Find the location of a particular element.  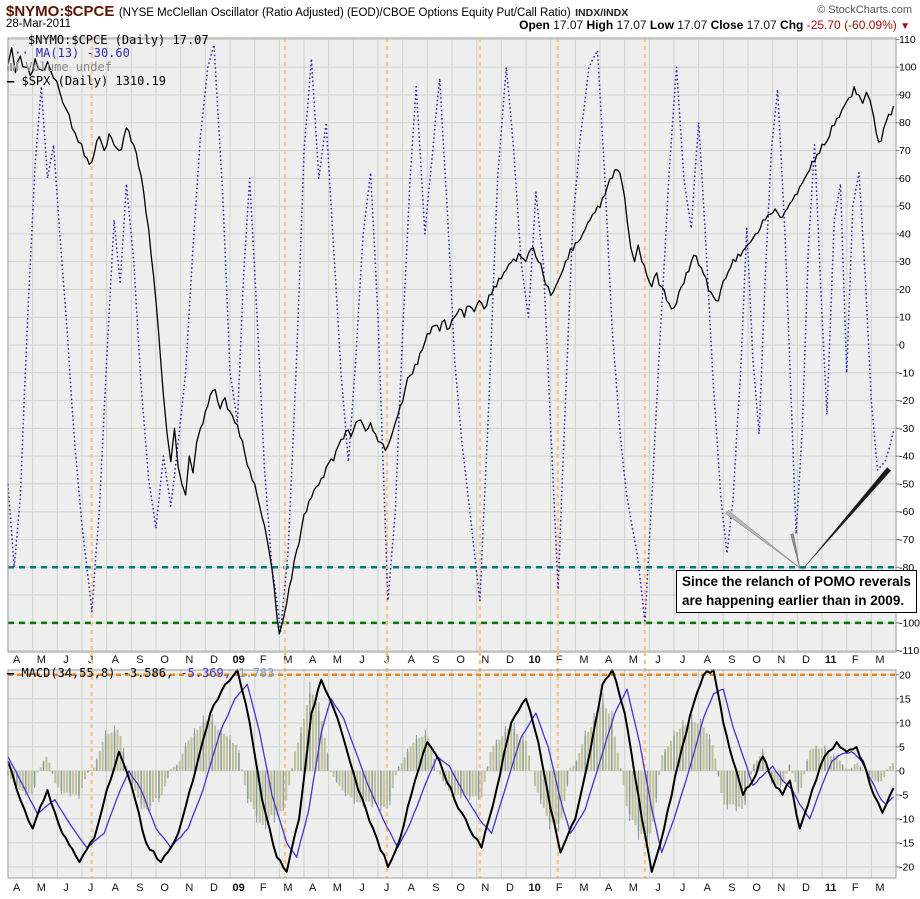

y-axis-label: 40 is located at coordinates (905, 234).